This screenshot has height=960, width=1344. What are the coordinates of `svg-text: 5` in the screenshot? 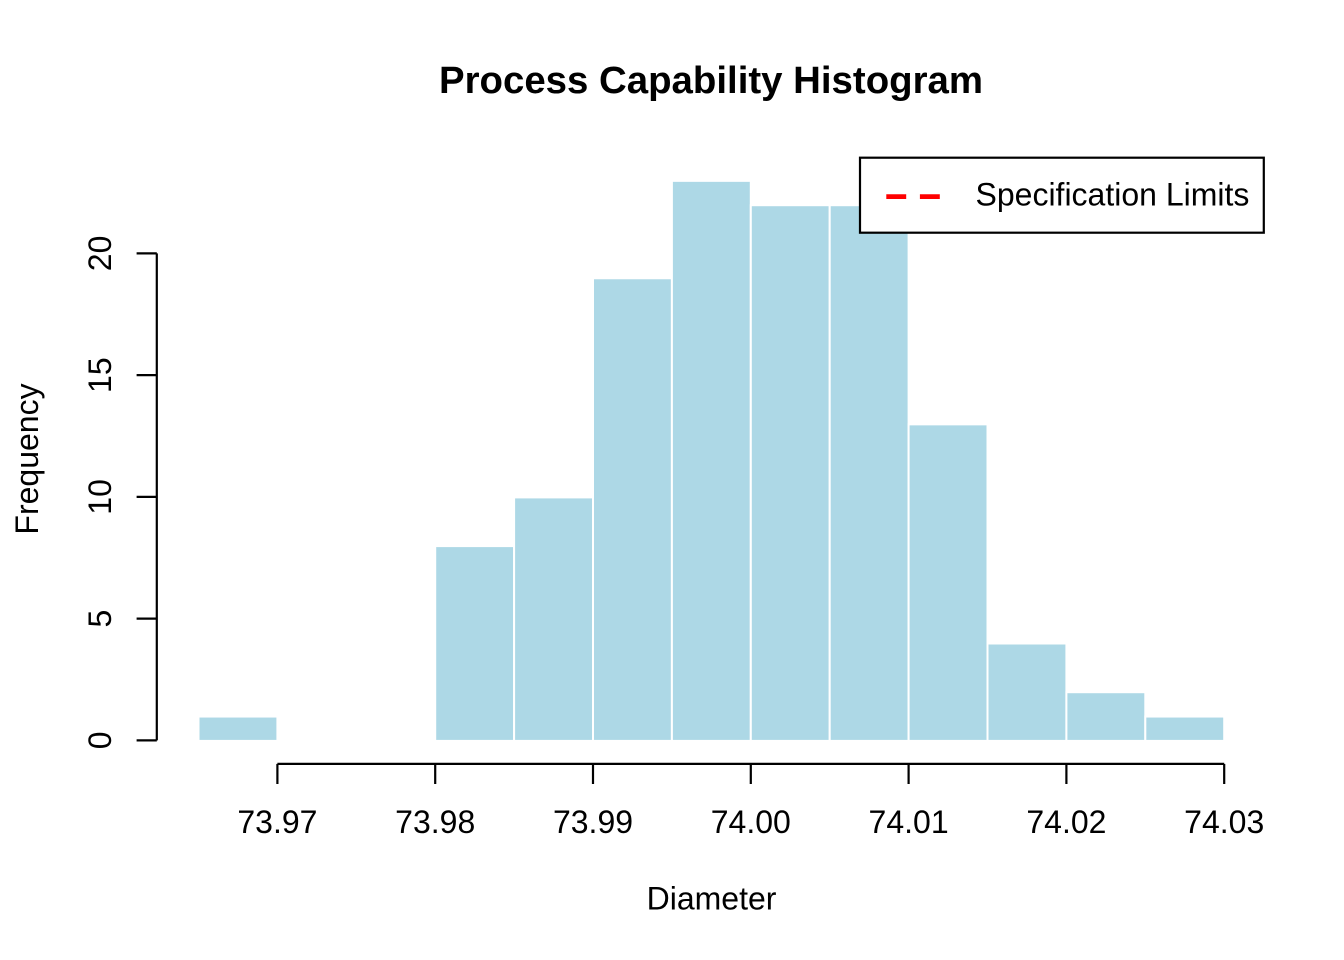 It's located at (100, 619).